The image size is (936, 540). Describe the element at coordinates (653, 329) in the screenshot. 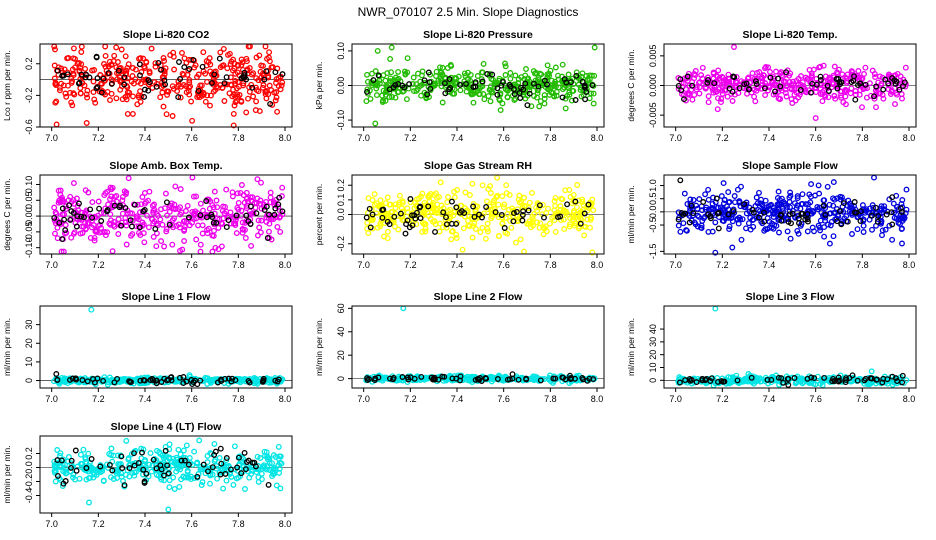

I see `y-tick-label: 40` at that location.